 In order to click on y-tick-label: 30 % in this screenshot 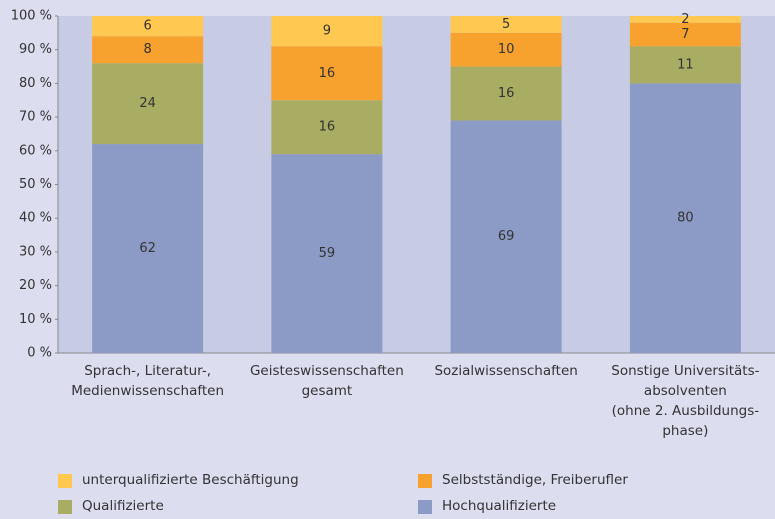, I will do `click(35, 251)`.